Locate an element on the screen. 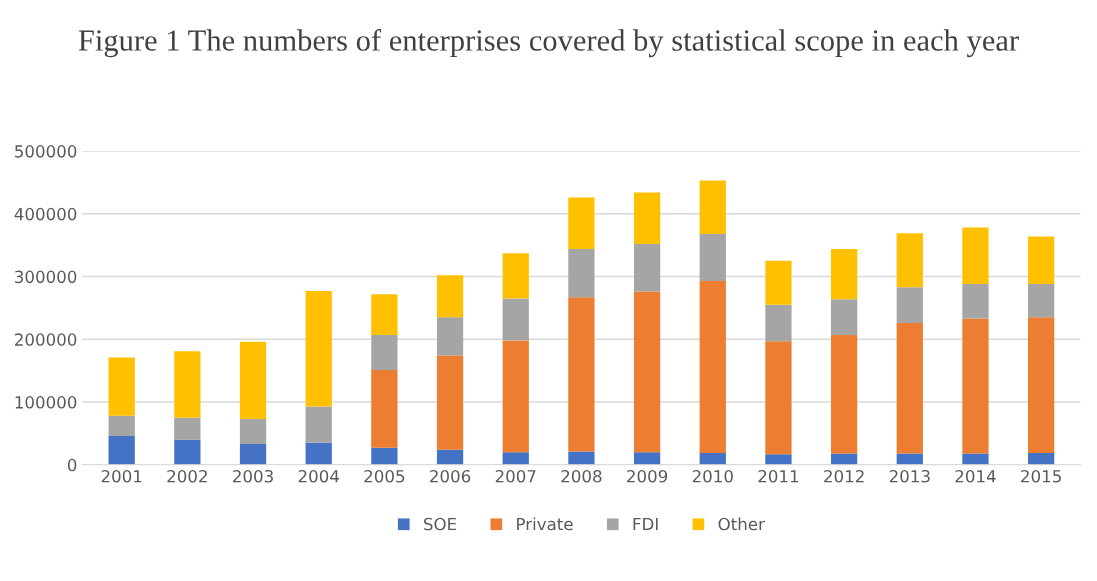  x-tick-label: 2004 is located at coordinates (318, 476).